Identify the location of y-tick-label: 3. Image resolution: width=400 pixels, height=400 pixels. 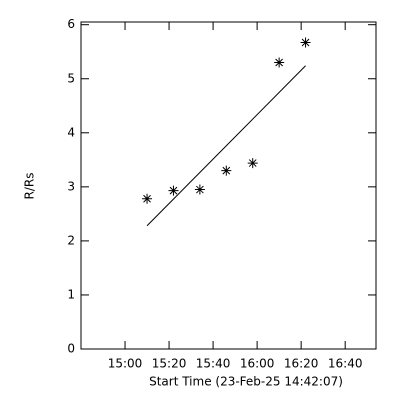
(71, 186).